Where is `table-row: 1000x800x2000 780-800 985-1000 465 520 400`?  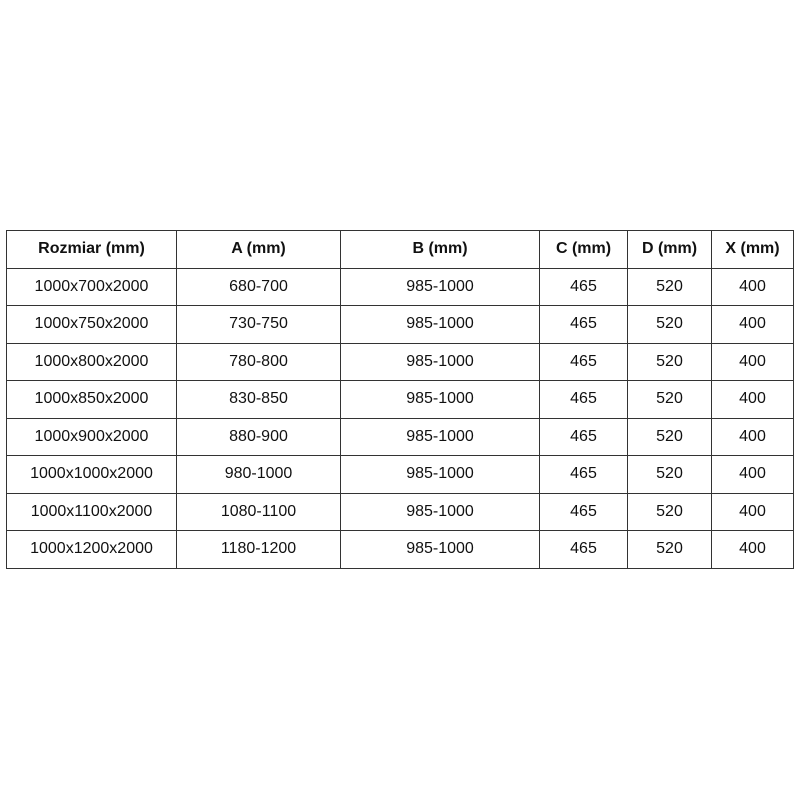 table-row: 1000x800x2000 780-800 985-1000 465 520 400 is located at coordinates (400, 361).